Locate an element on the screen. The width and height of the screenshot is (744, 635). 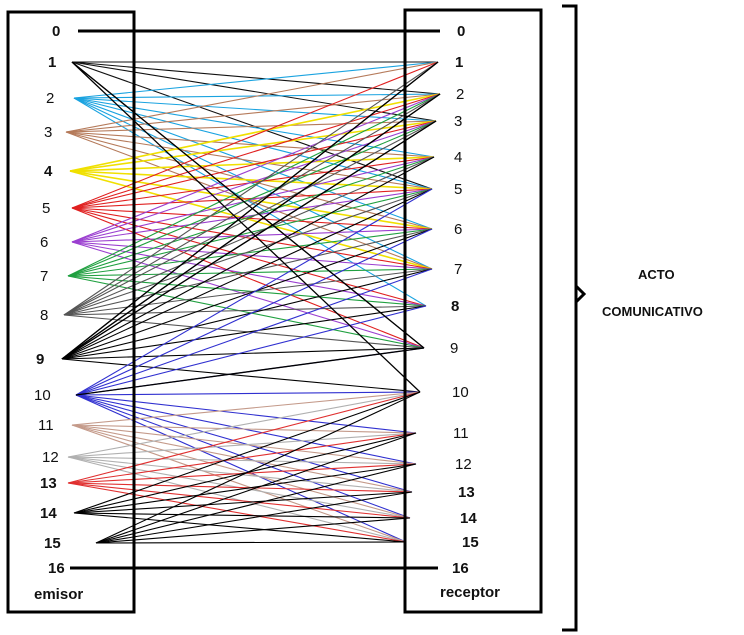
receptor-node-0: 0 is located at coordinates (461, 31).